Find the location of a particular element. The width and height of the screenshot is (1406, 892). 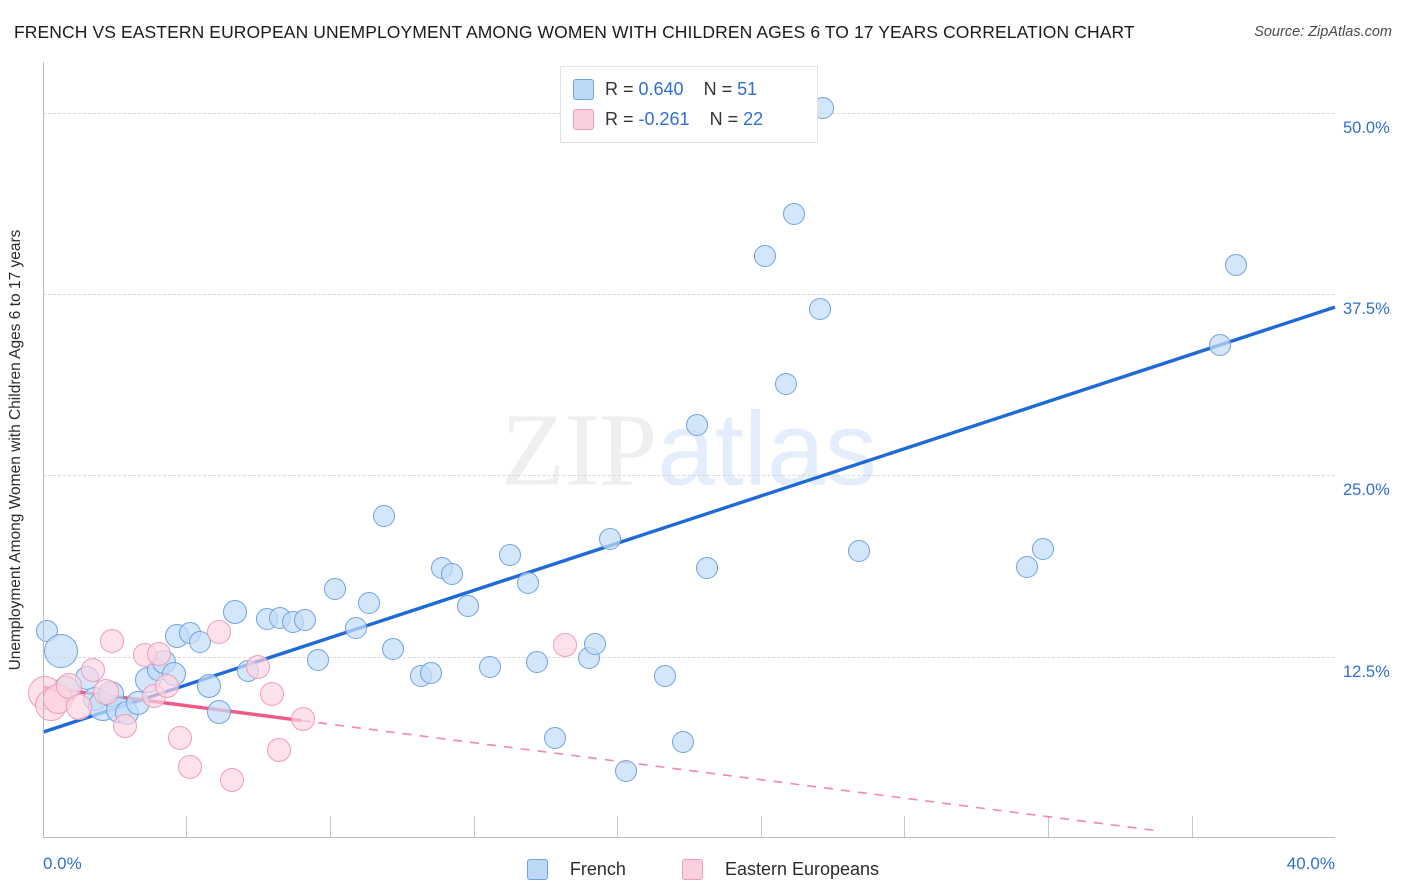

french-n-label: N = is located at coordinates (718, 88).